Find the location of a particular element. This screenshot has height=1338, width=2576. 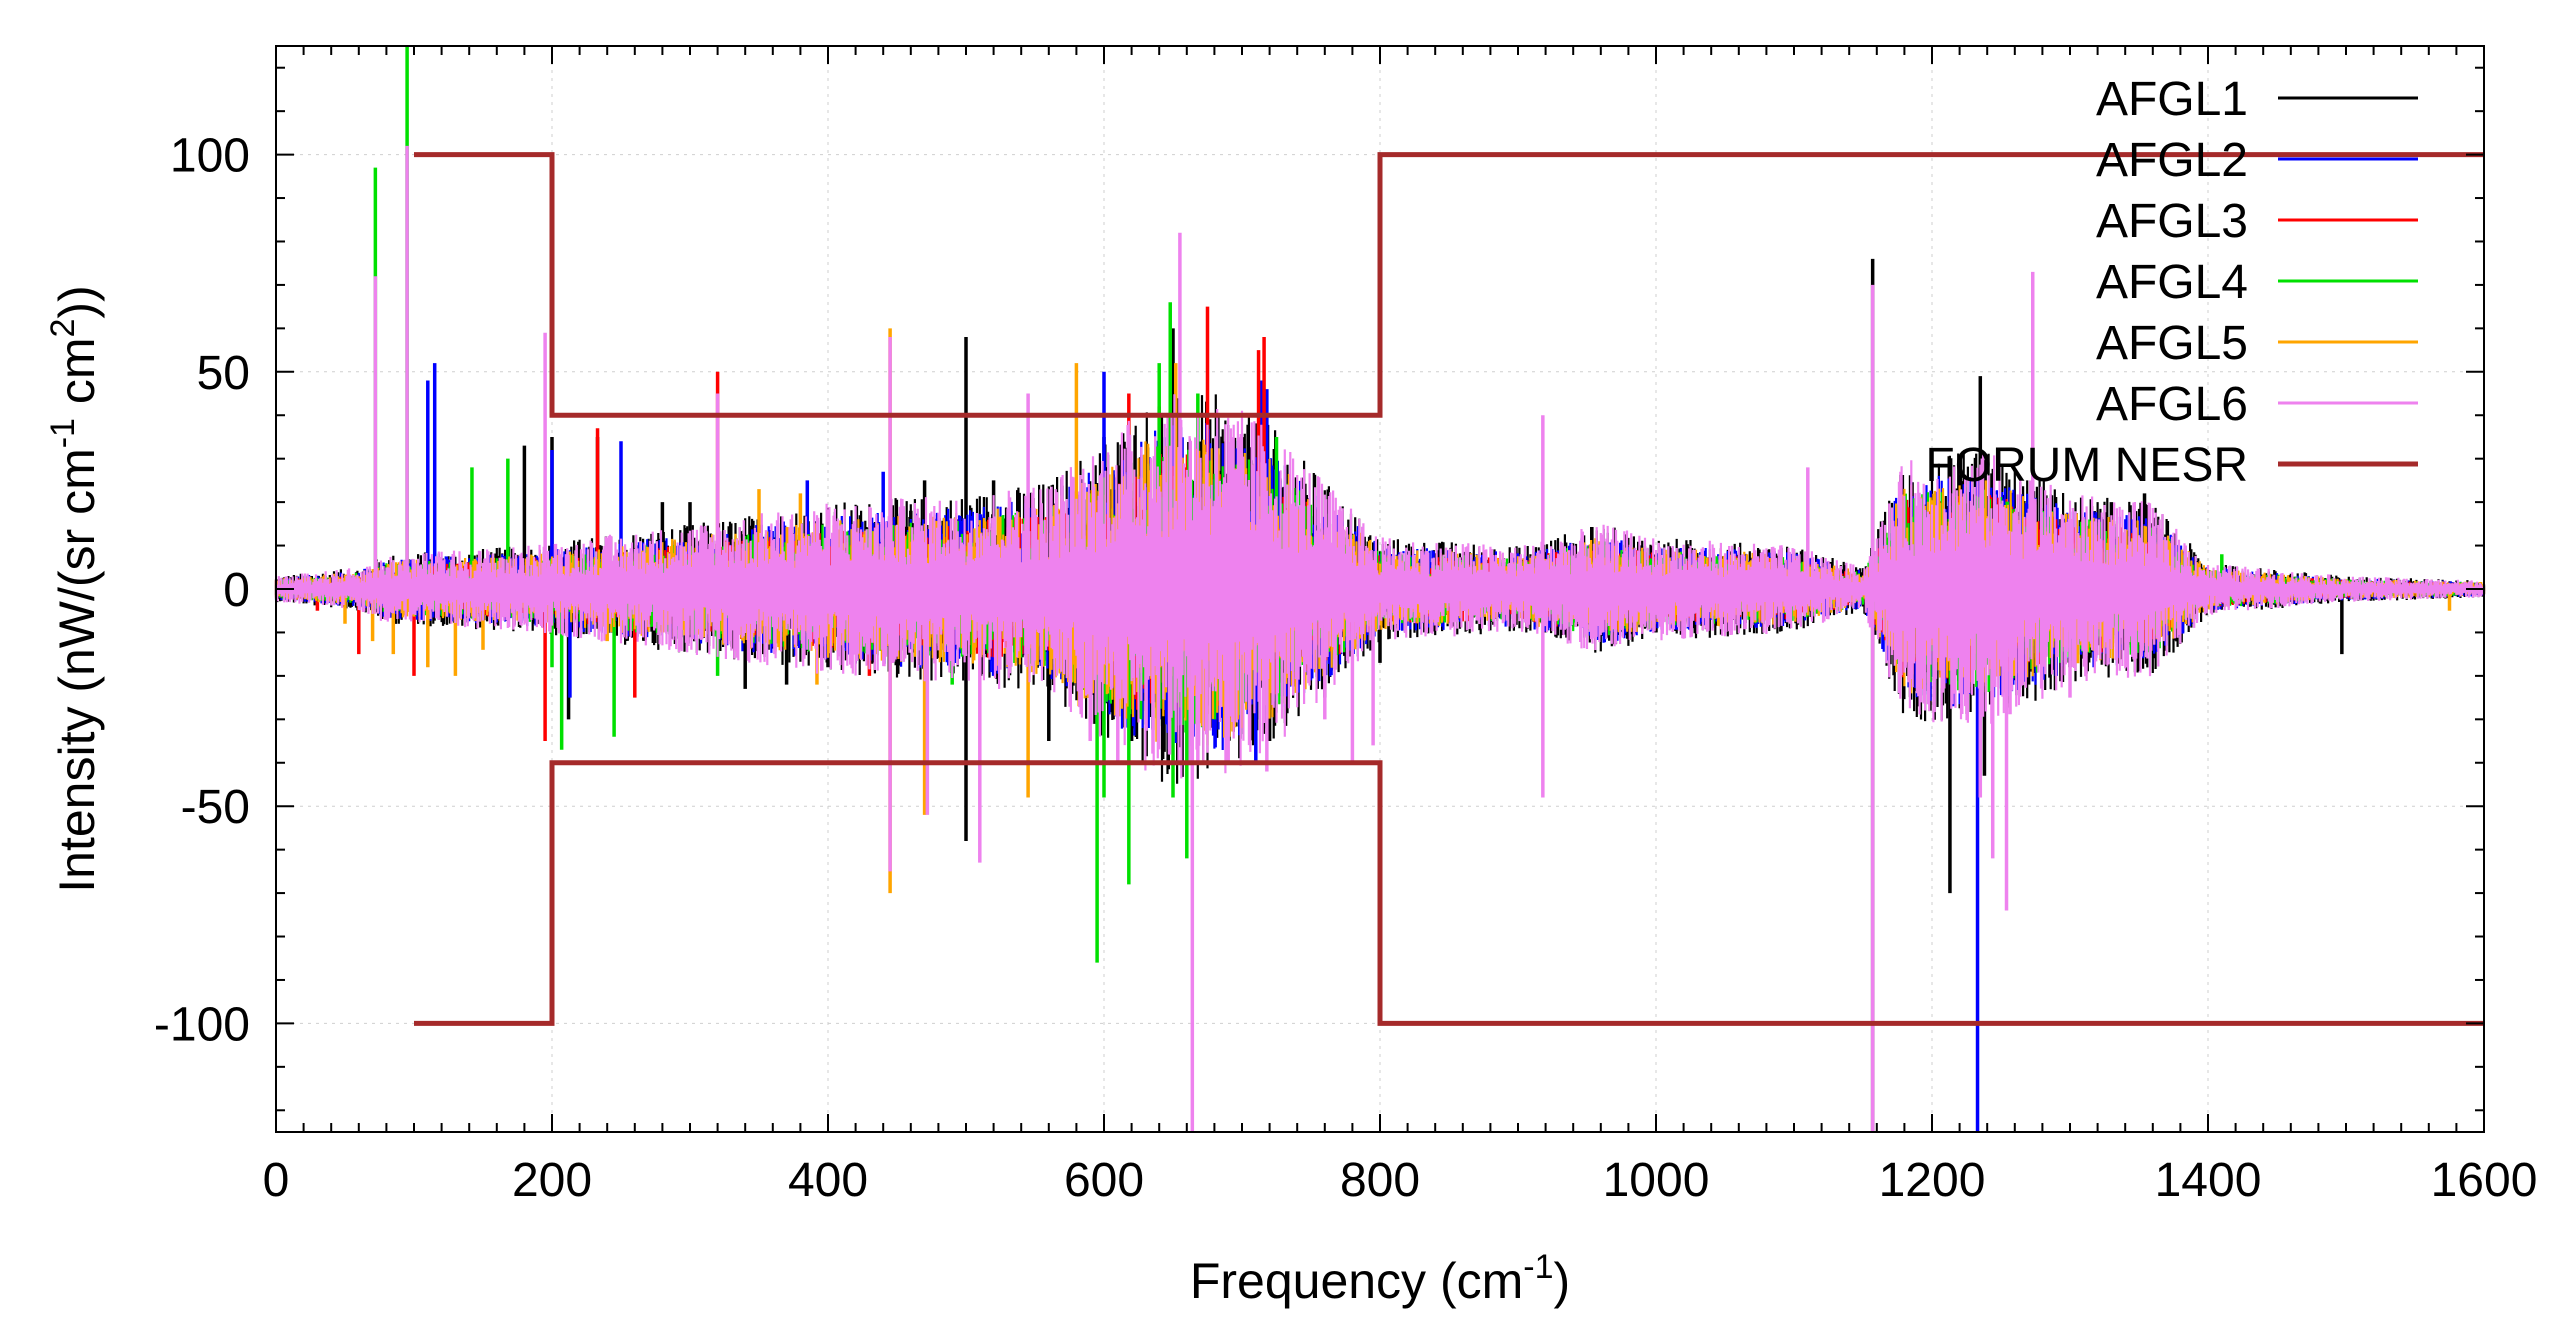

legend-item-forum-nesr: FORUM NESR is located at coordinates (2171, 465).